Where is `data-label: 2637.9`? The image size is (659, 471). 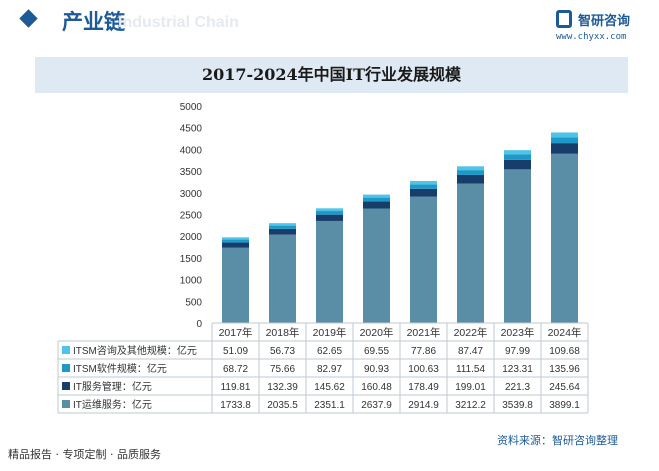 data-label: 2637.9 is located at coordinates (376, 405).